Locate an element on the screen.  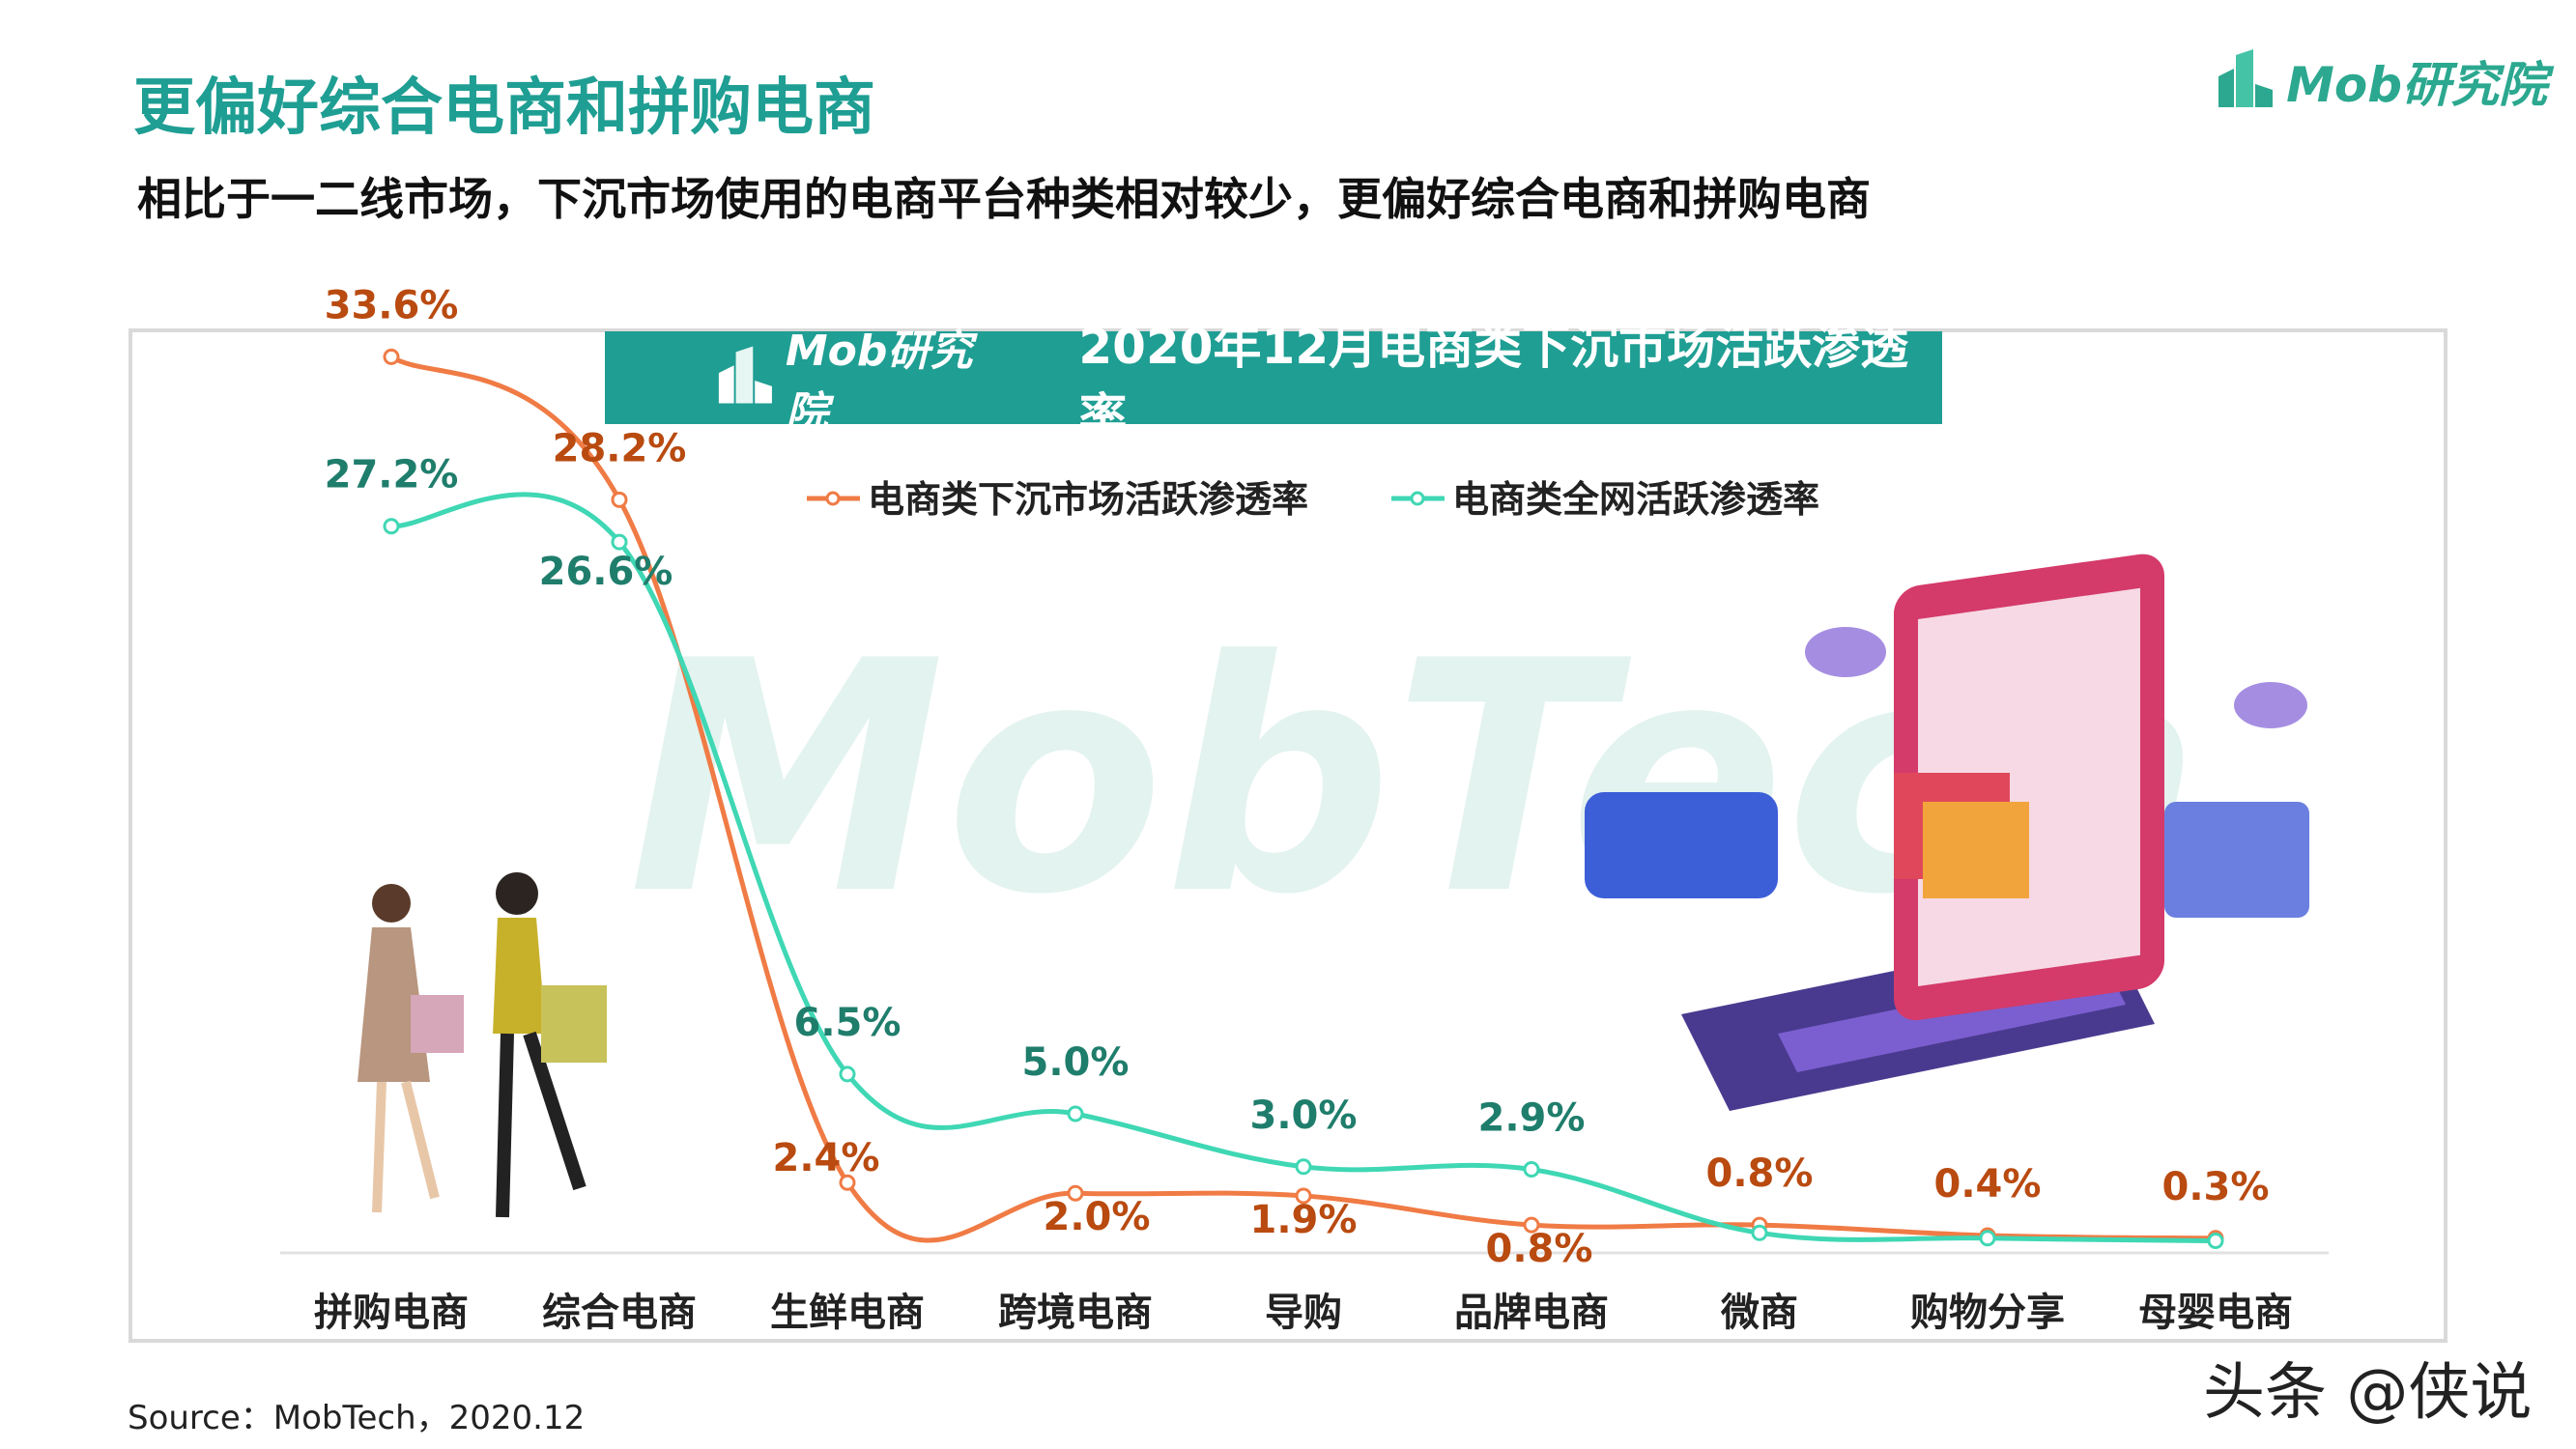
ecommerce-phone-illustration is located at coordinates (1947, 832).